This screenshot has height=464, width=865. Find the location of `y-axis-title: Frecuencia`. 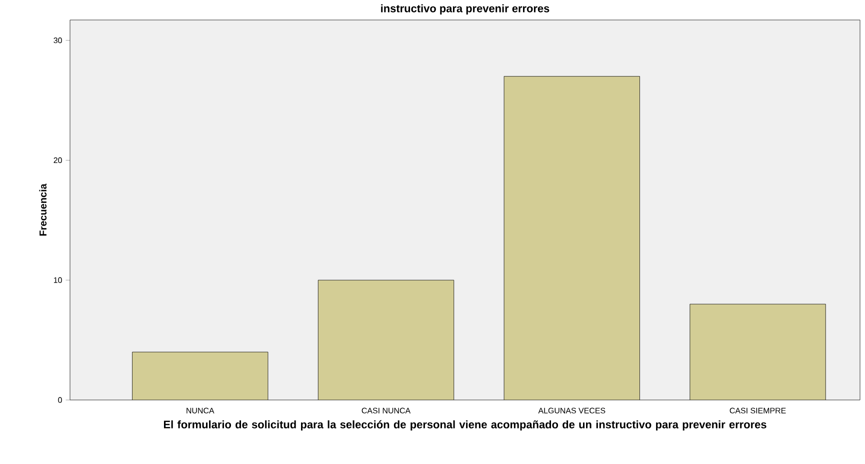

y-axis-title: Frecuencia is located at coordinates (43, 210).